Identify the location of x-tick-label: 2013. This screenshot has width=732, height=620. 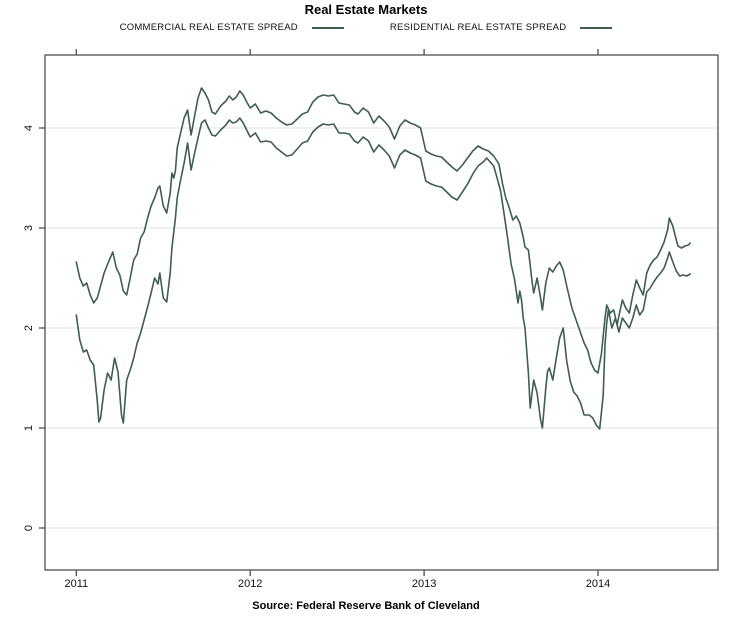
(424, 584).